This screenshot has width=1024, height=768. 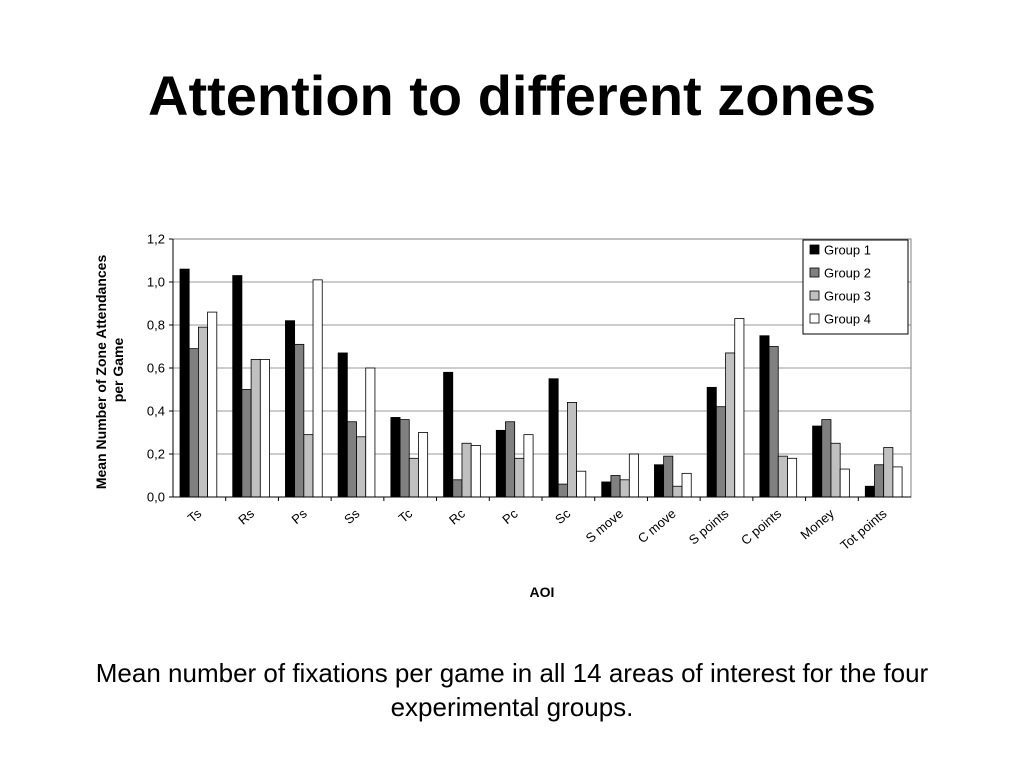 What do you see at coordinates (246, 516) in the screenshot?
I see `x-tick-label: Rs` at bounding box center [246, 516].